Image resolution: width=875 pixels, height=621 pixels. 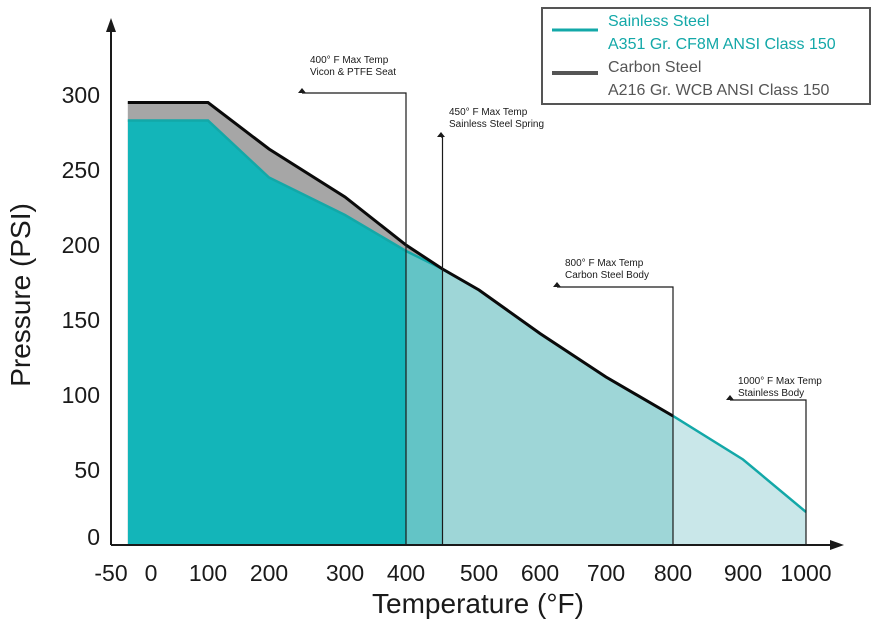 I want to click on y-tick-label: 50, so click(x=87, y=470).